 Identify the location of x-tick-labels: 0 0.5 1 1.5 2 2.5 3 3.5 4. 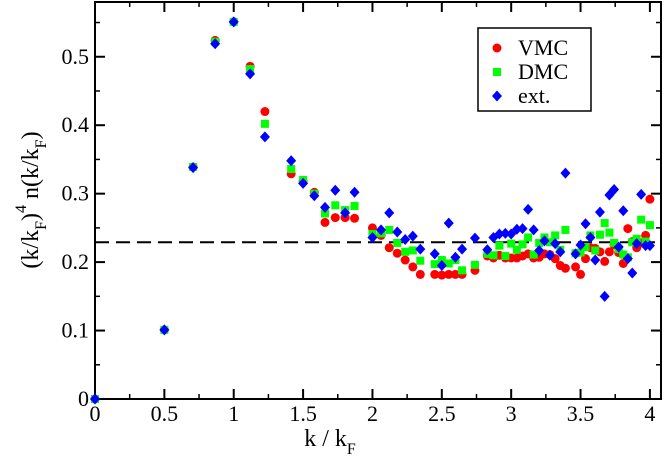
(373, 413).